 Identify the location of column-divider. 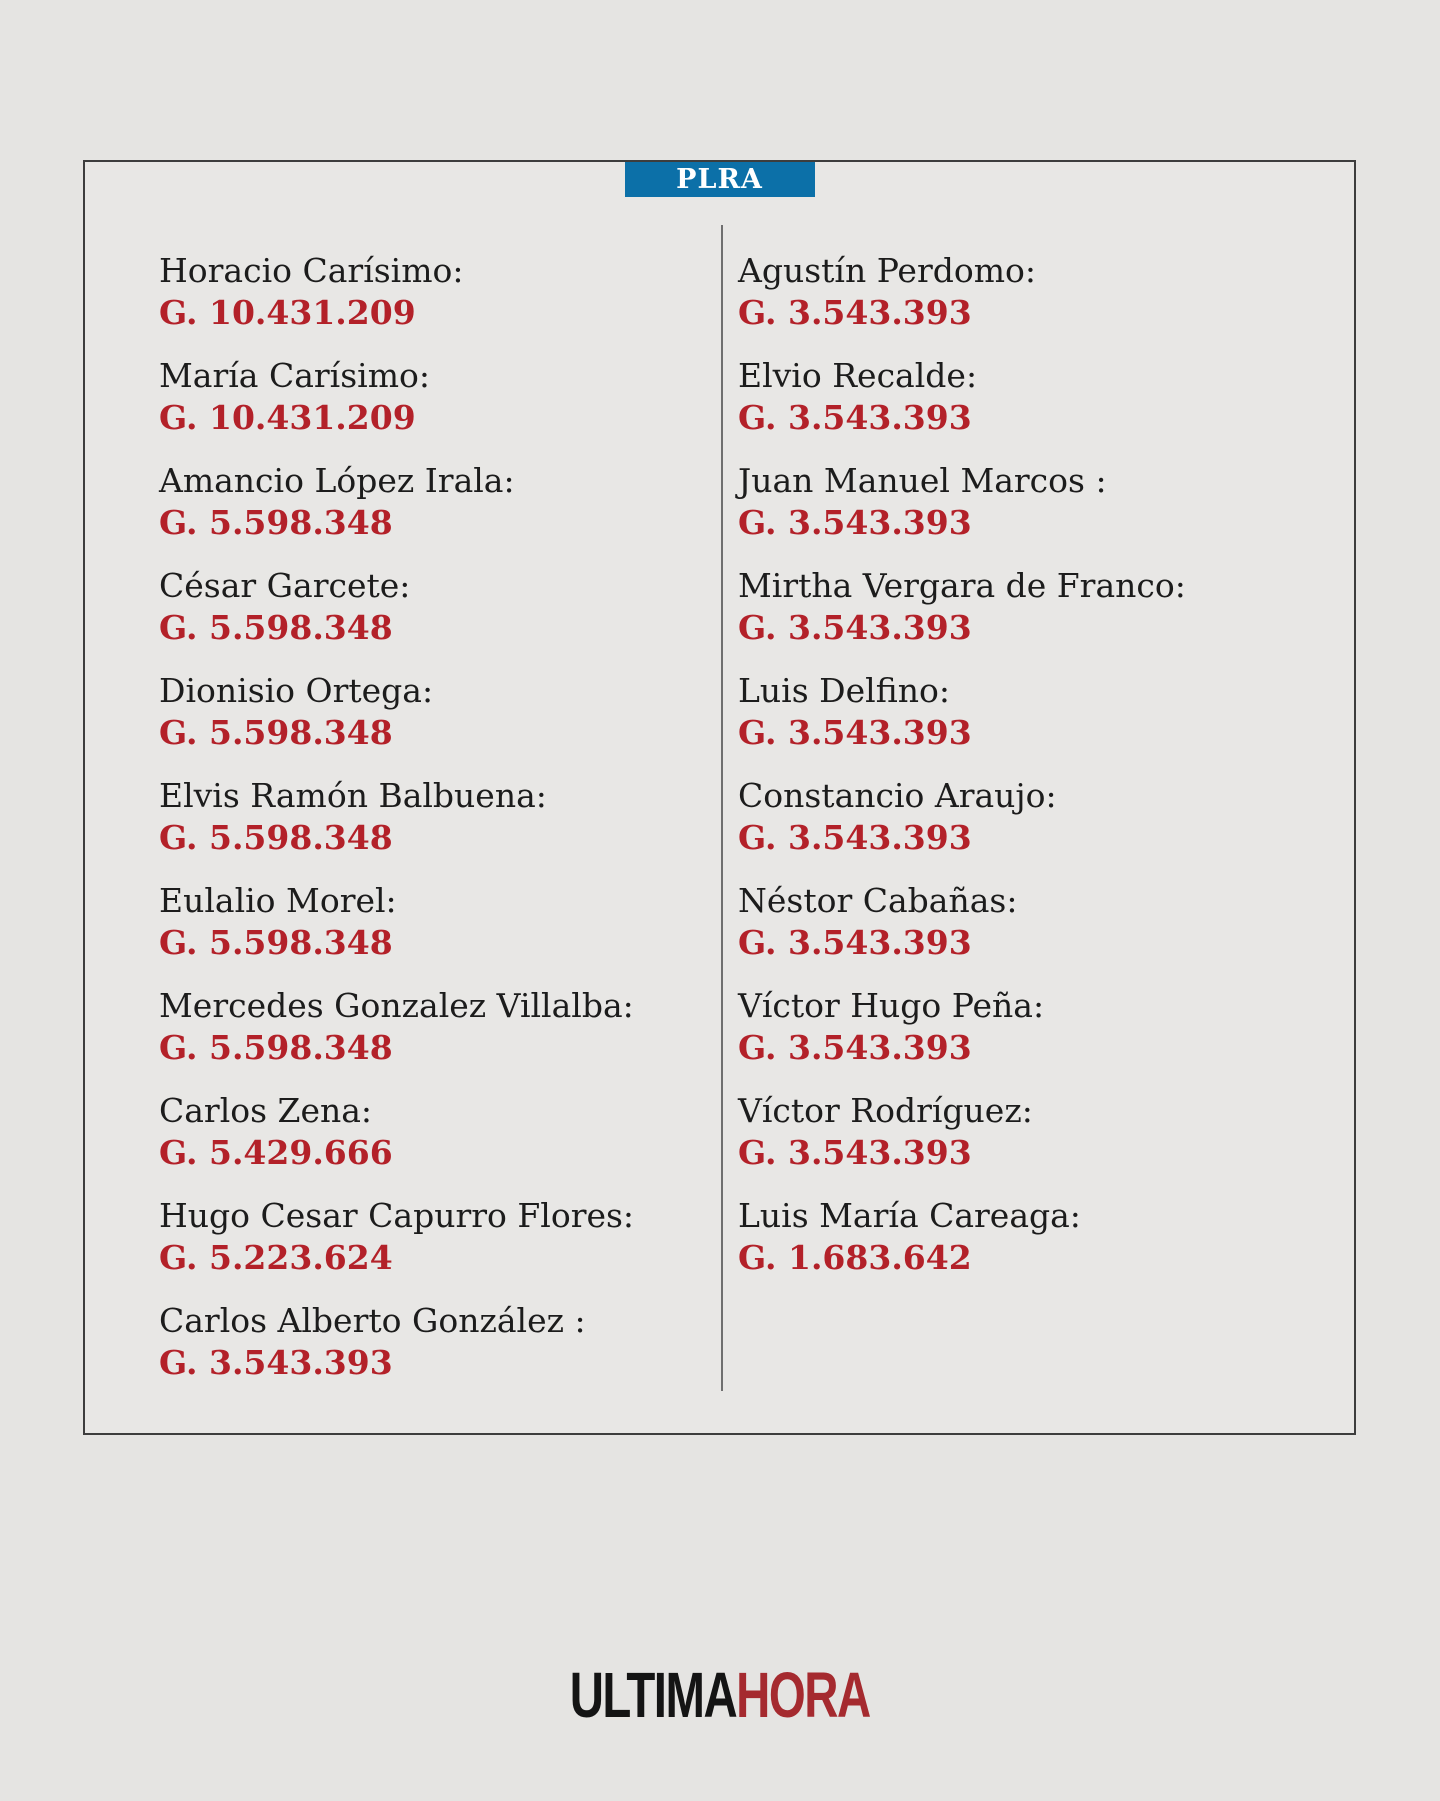
(722, 808).